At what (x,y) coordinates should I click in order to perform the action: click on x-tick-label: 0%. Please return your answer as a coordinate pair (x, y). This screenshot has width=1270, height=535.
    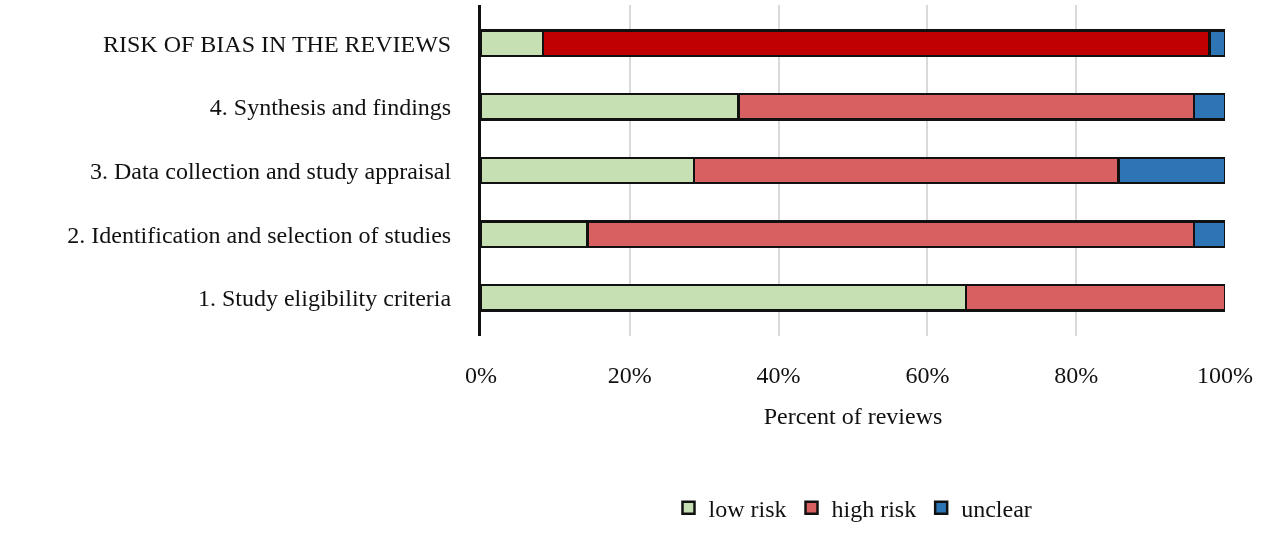
    Looking at the image, I should click on (481, 375).